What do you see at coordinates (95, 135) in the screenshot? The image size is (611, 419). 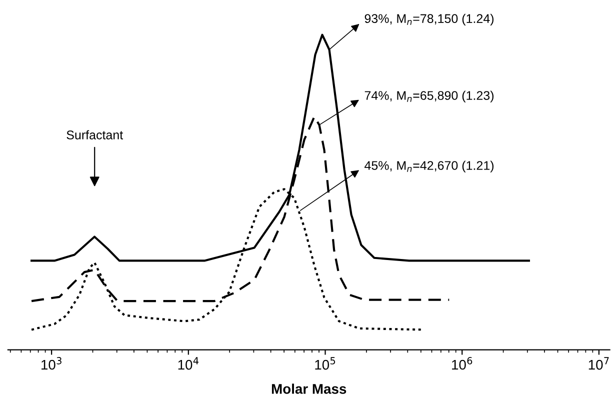 I see `annotation: Surfactant` at bounding box center [95, 135].